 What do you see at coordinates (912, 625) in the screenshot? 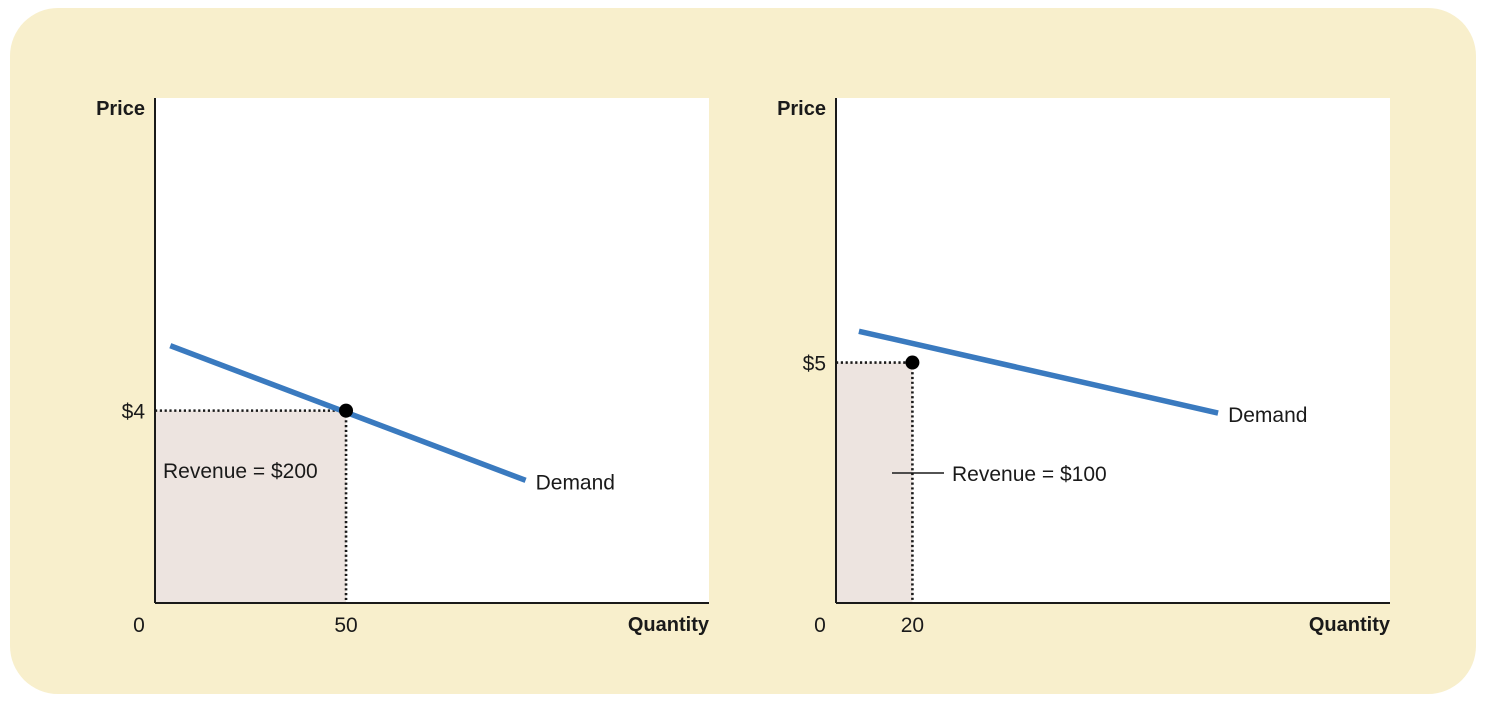
I see `x-tick-label: 20` at bounding box center [912, 625].